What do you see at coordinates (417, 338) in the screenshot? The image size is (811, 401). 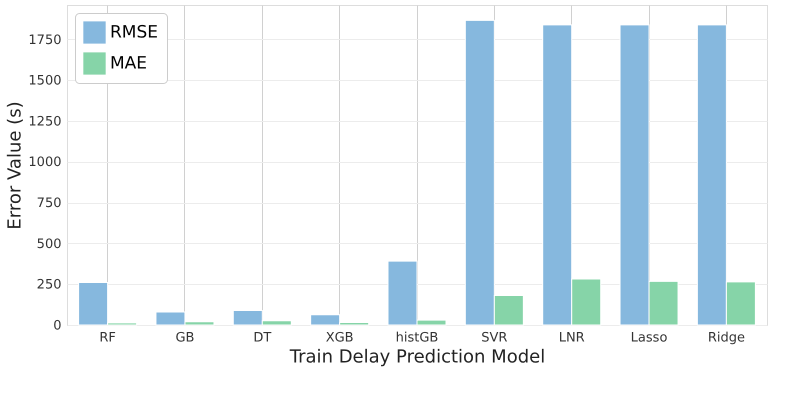 I see `x-tick-label: histGB` at bounding box center [417, 338].